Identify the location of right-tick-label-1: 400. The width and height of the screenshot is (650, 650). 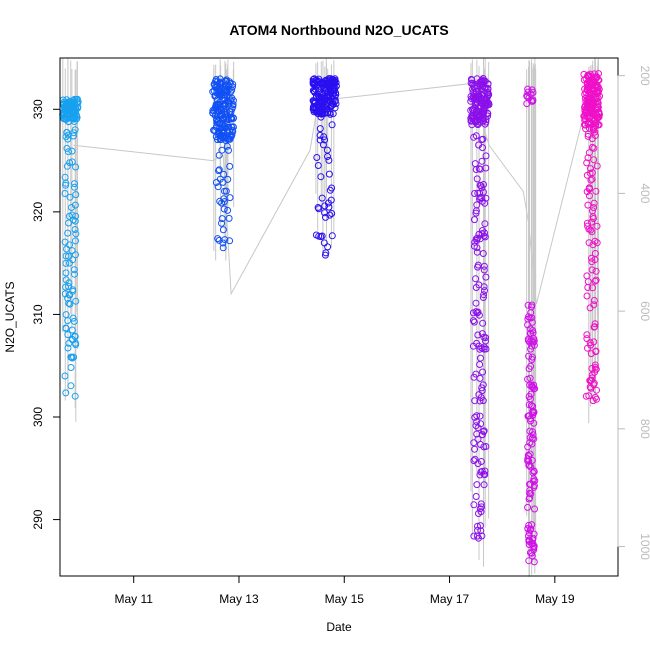
(644, 193).